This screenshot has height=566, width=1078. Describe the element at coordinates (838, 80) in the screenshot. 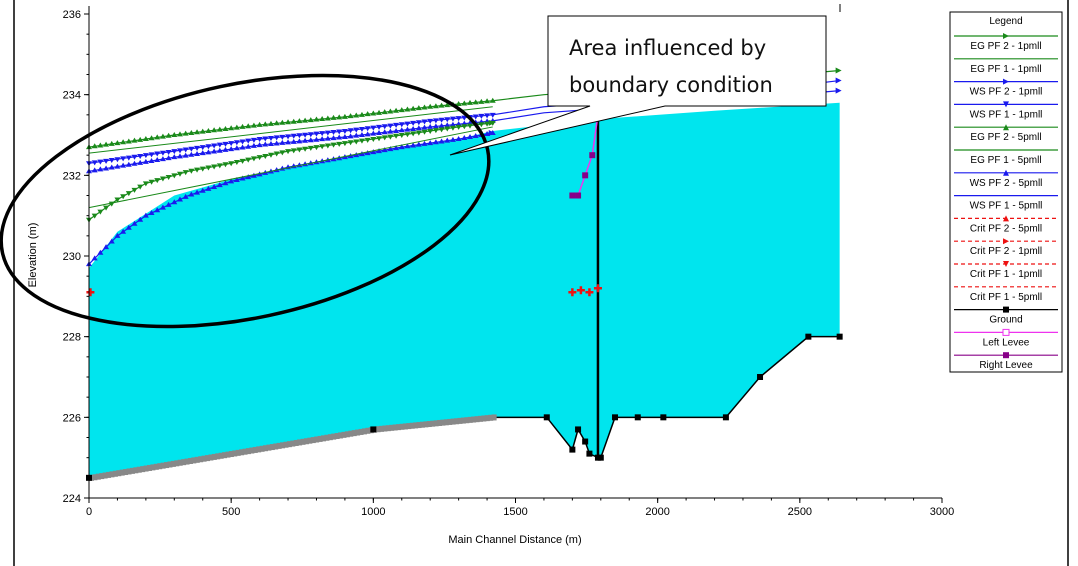

I see `series-end-marker` at that location.